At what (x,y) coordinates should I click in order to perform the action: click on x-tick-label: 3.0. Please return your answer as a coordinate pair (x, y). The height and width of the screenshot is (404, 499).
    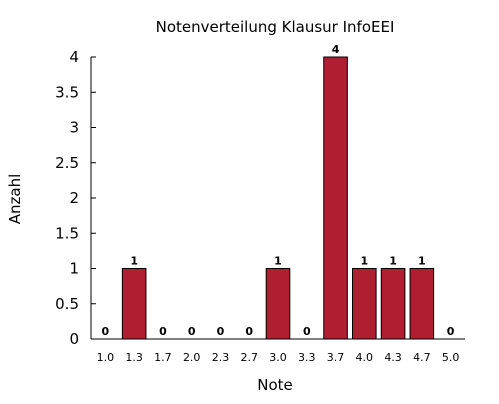
    Looking at the image, I should click on (278, 357).